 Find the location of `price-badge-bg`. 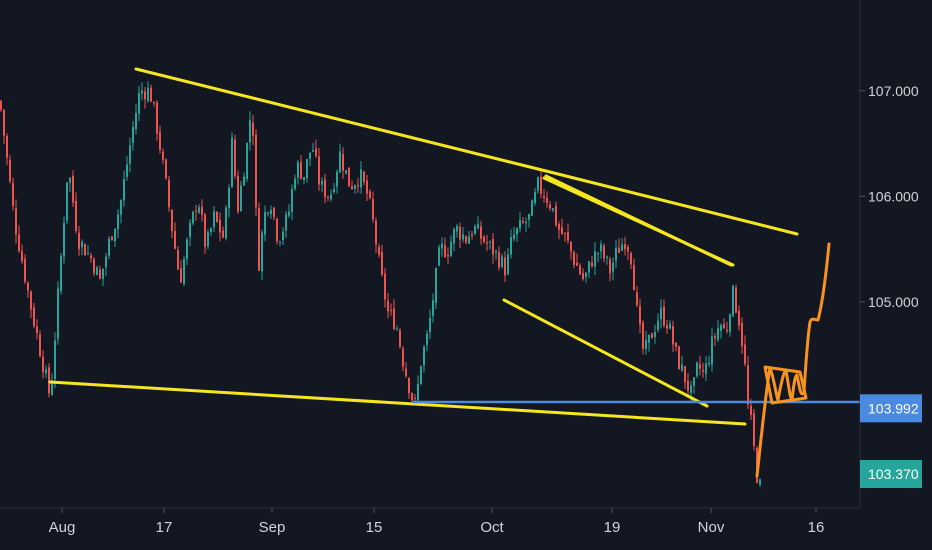

price-badge-bg is located at coordinates (891, 473).